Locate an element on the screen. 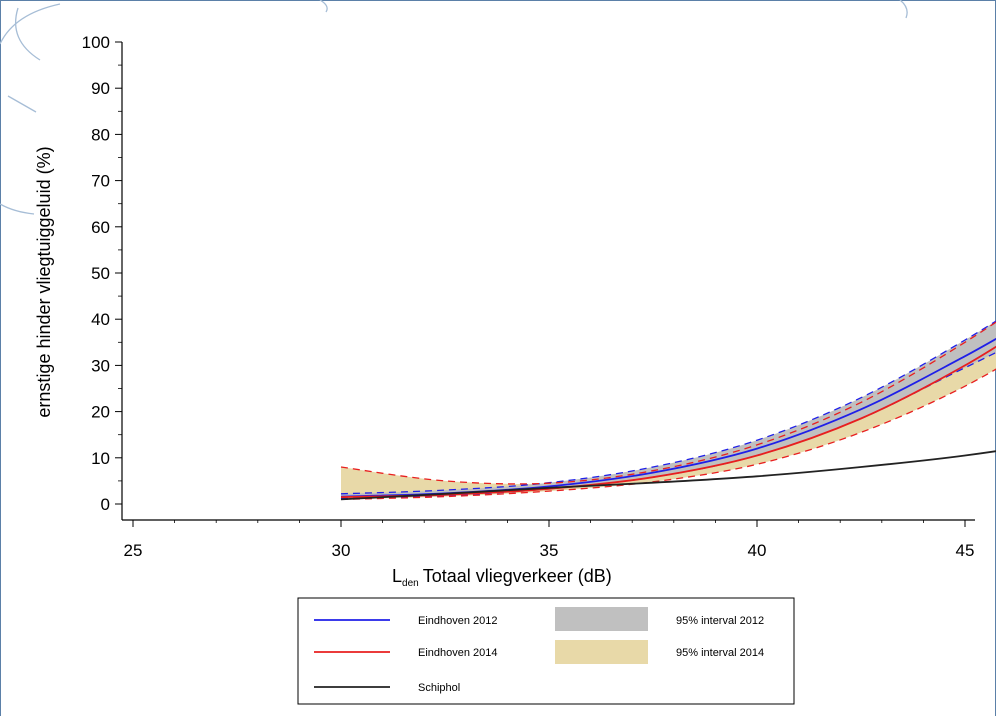  legend-label-schiphol: Schiphol is located at coordinates (439, 688).